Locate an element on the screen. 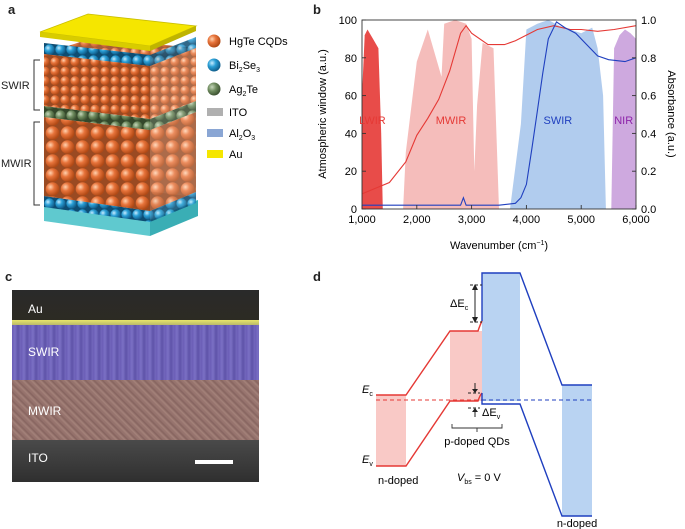 This screenshot has height=529, width=685. legend-ito-label: ITO is located at coordinates (238, 113).